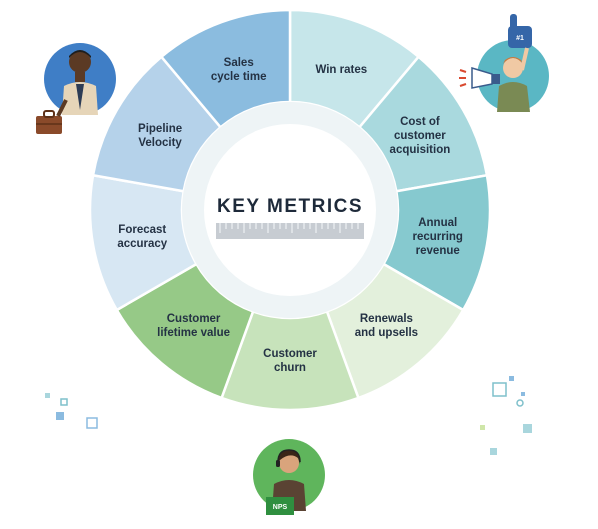 This screenshot has width=598, height=529. I want to click on center-disc, so click(290, 210).